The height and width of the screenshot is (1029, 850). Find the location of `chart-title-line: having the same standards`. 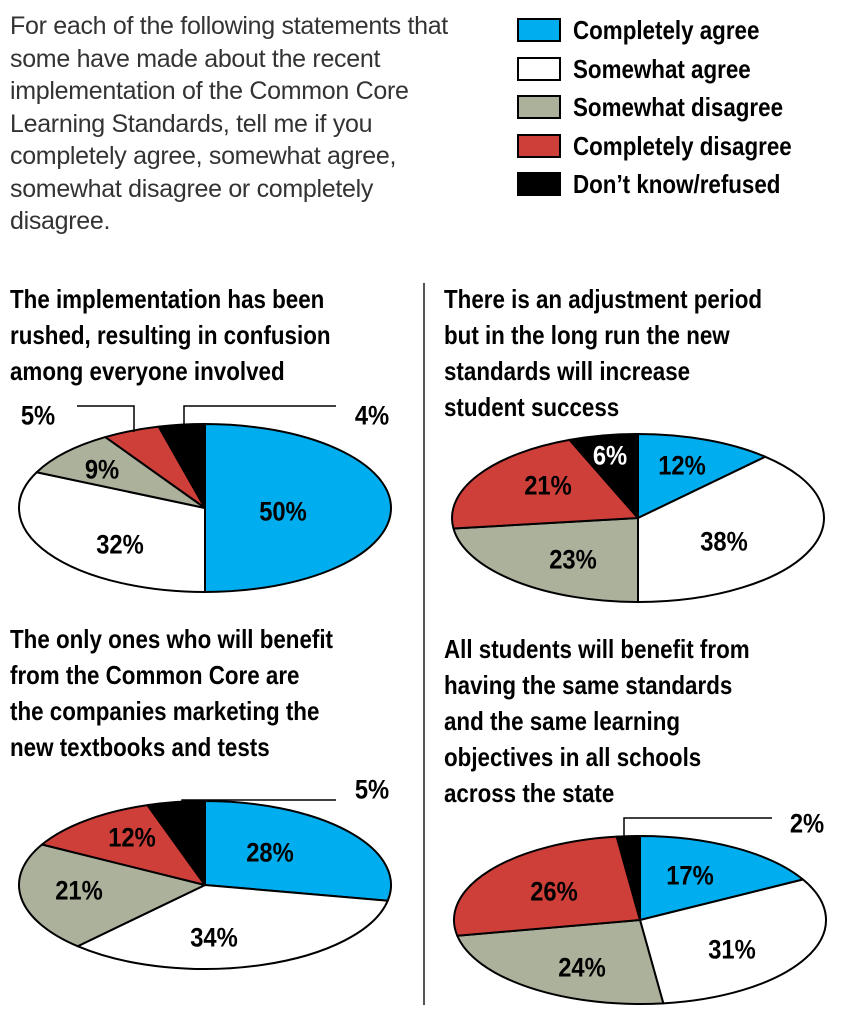

chart-title-line: having the same standards is located at coordinates (588, 685).